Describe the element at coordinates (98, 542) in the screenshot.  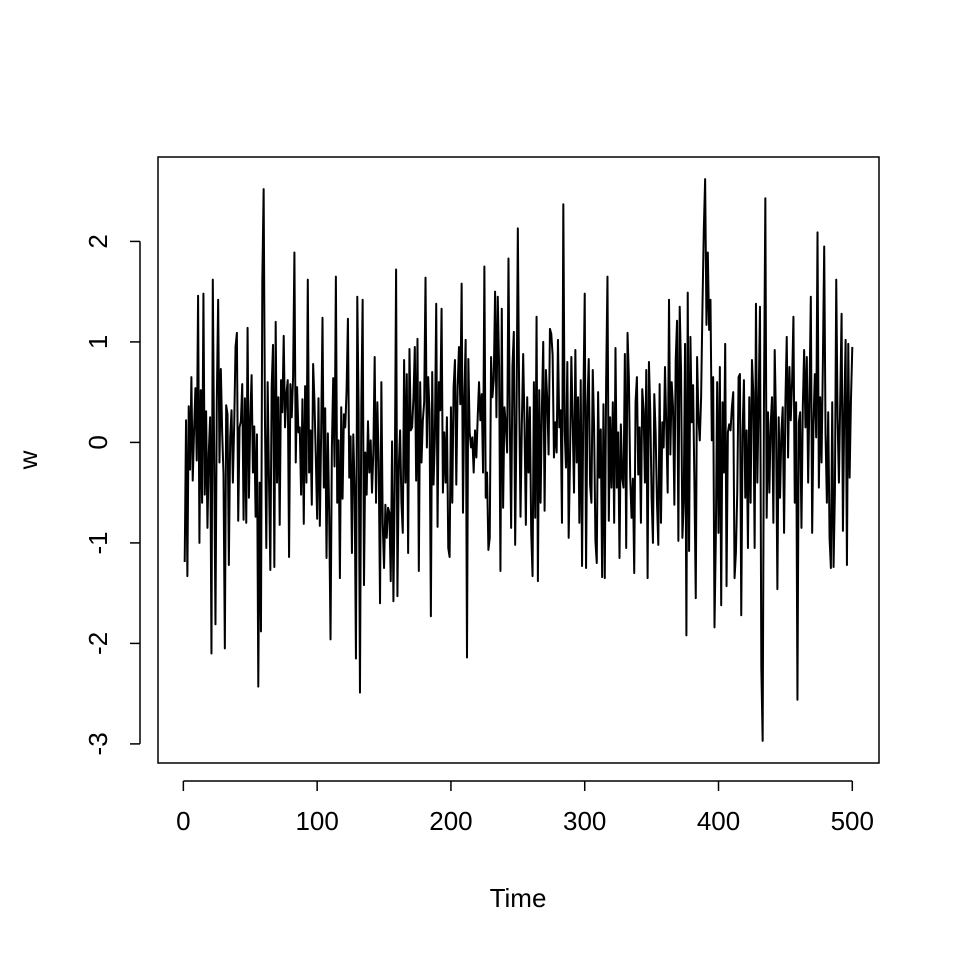
I see `y-tick-label: -1` at that location.